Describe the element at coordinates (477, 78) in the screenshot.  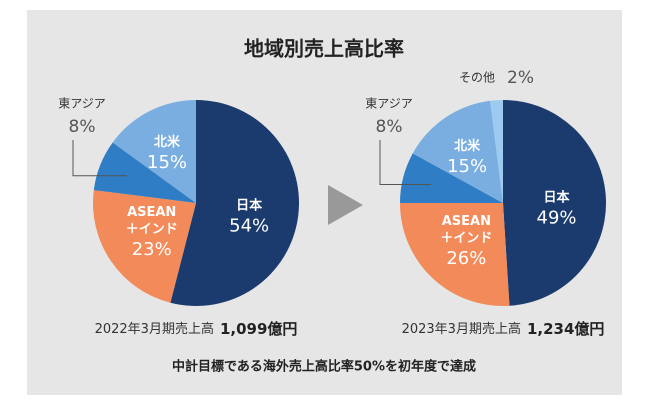
I see `slice-label: その他` at that location.